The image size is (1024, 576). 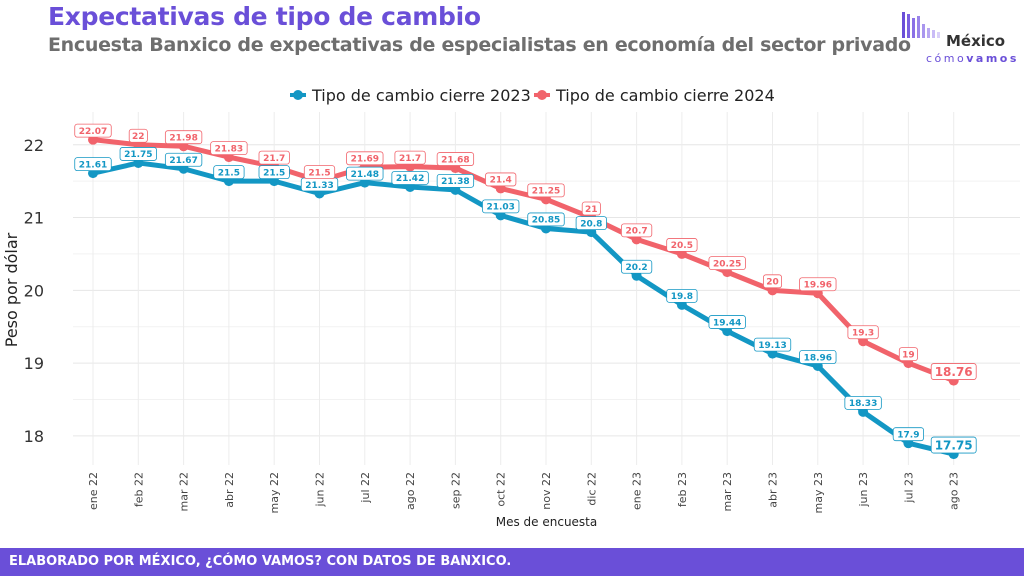 I want to click on data-label: 21.83, so click(x=229, y=149).